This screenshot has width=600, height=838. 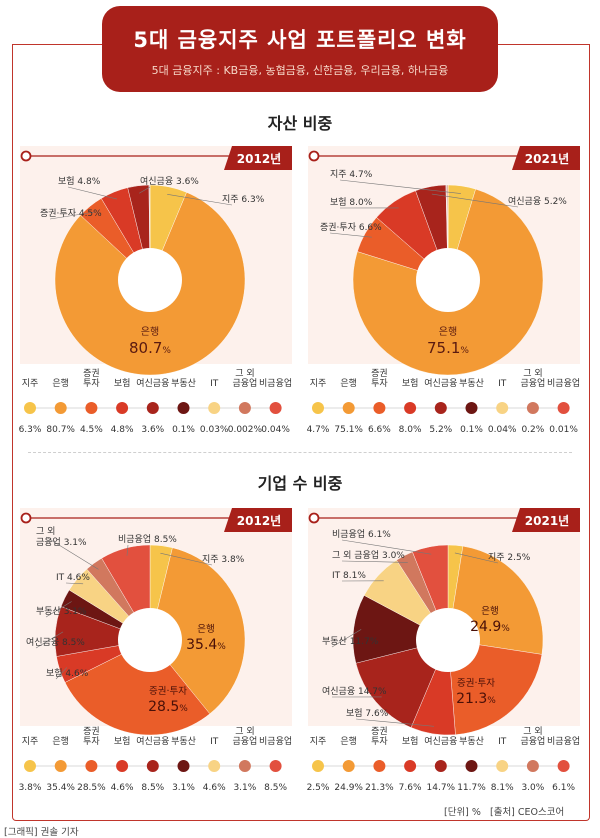 I want to click on legend-value: 35.4%, so click(x=60, y=788).